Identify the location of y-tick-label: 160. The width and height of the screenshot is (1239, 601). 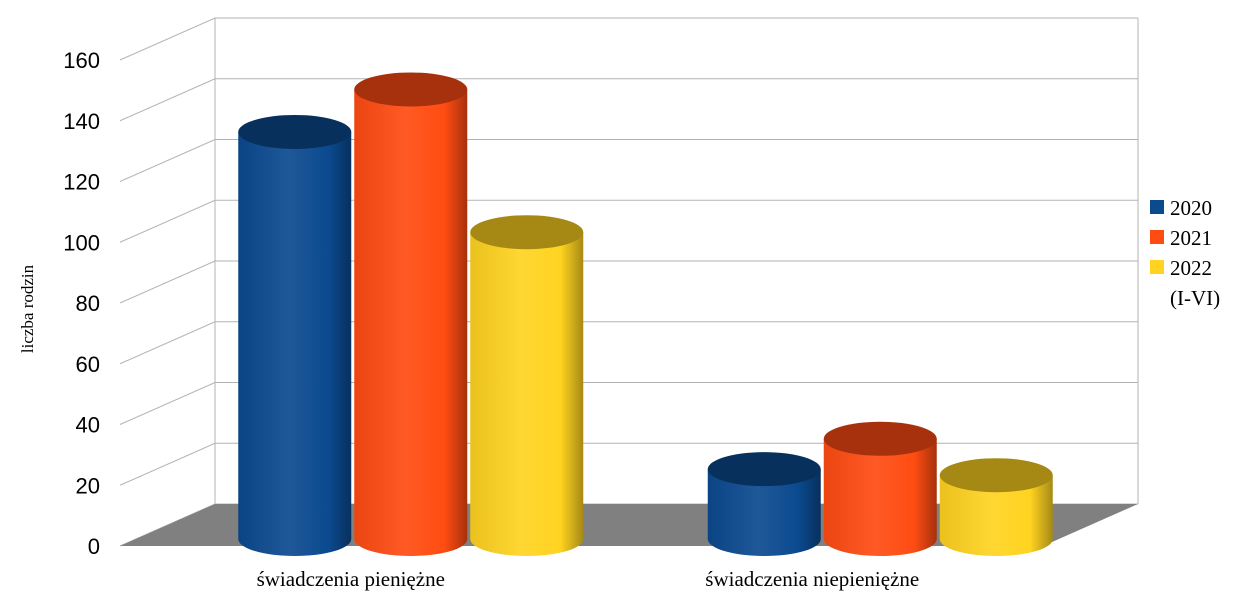
(81, 60).